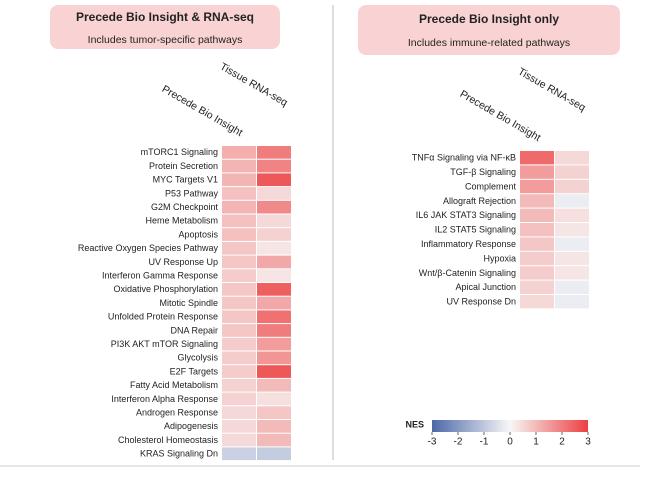 The width and height of the screenshot is (660, 477). What do you see at coordinates (197, 358) in the screenshot?
I see `row-label: Glycolysis` at bounding box center [197, 358].